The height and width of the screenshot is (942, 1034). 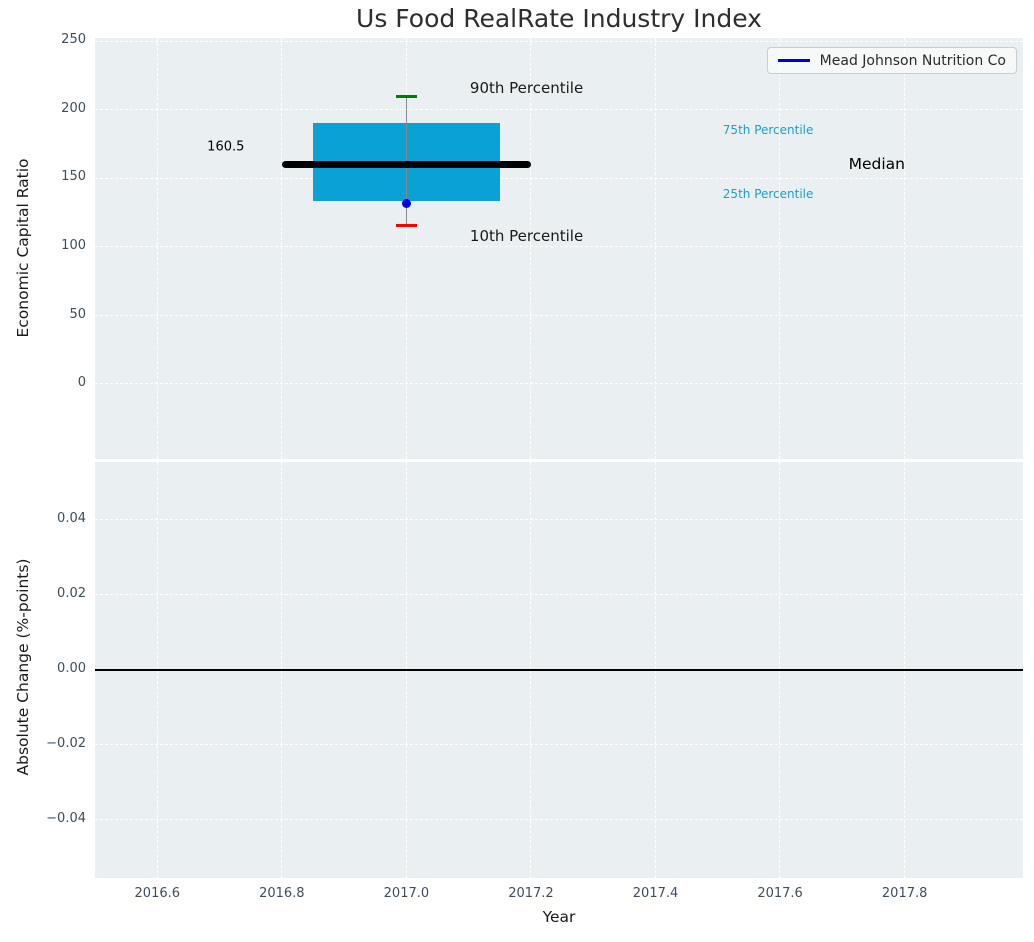 I want to click on x-tick-label: 2017.2, so click(x=531, y=893).